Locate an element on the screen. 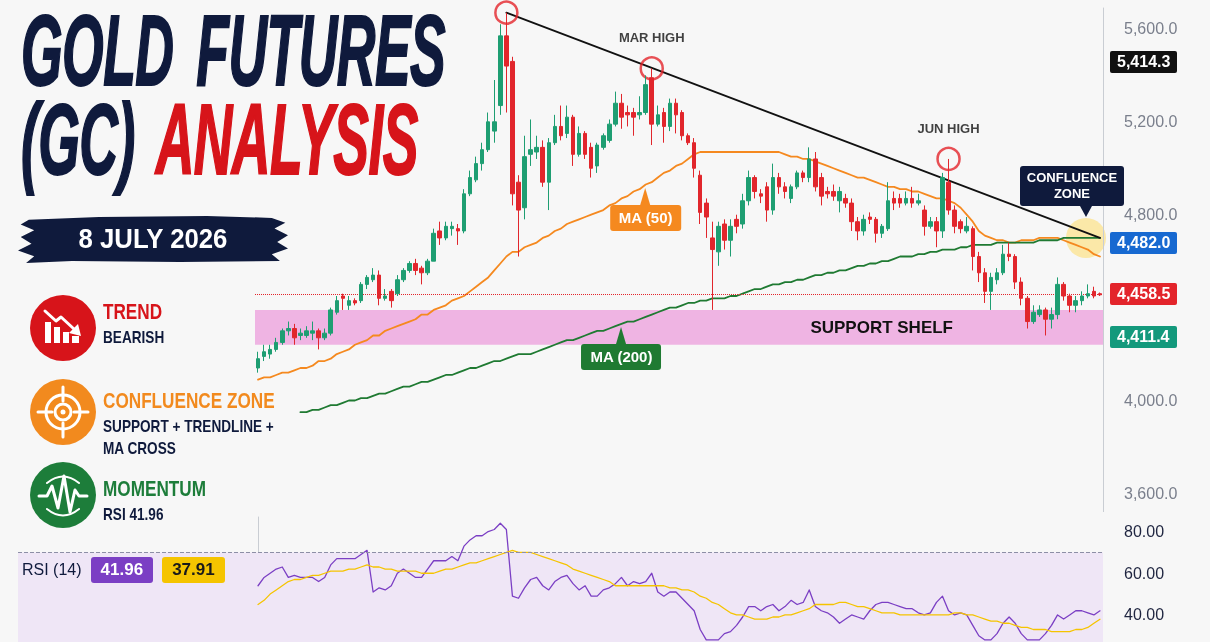  text: 37.91 is located at coordinates (193, 570).